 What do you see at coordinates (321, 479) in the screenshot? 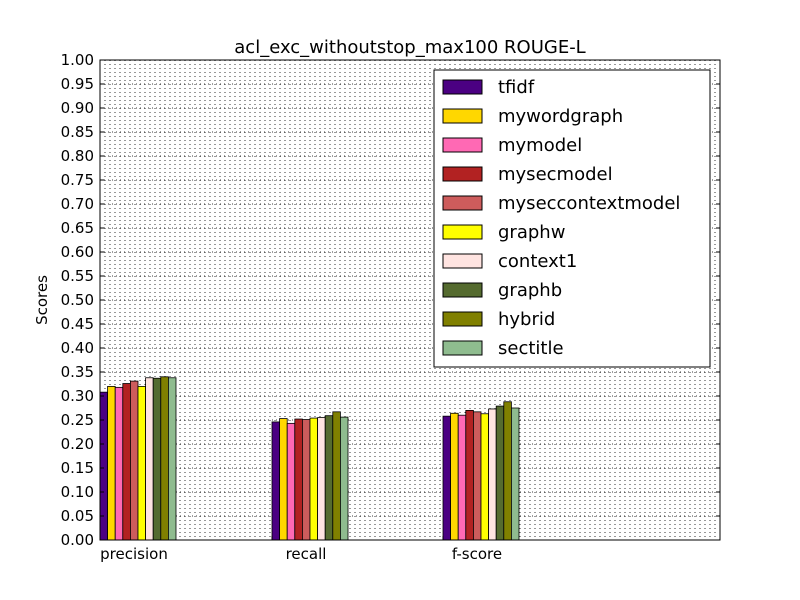
I see `bar-context1-recall` at bounding box center [321, 479].